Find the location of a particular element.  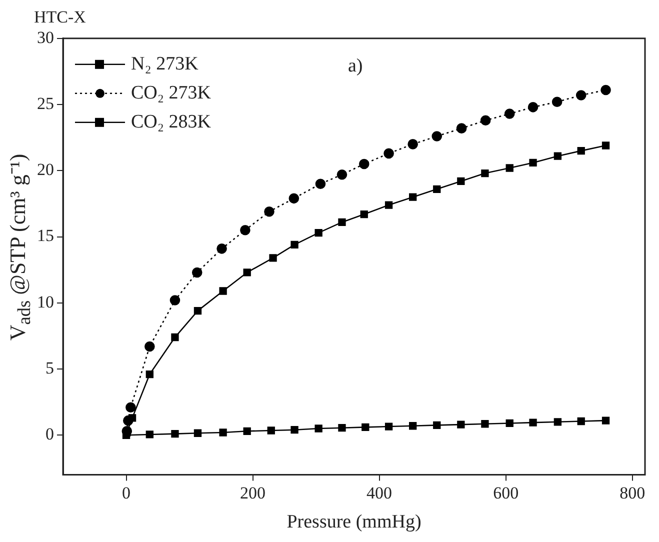

legend-label: CO₂ 283K is located at coordinates (171, 121).